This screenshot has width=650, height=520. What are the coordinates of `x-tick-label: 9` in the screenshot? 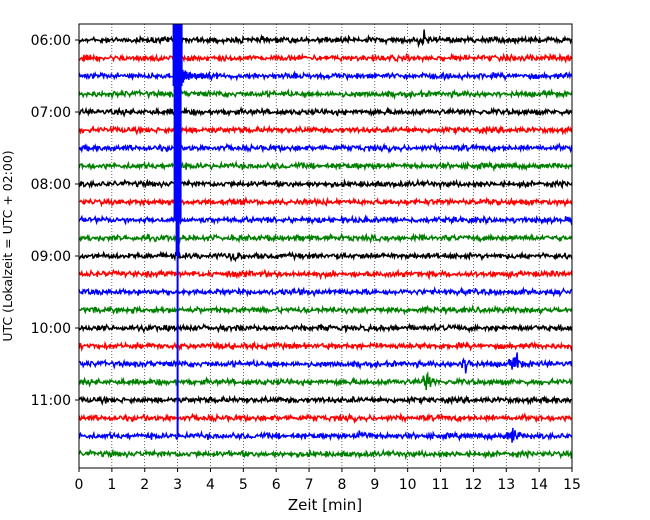 It's located at (374, 485).